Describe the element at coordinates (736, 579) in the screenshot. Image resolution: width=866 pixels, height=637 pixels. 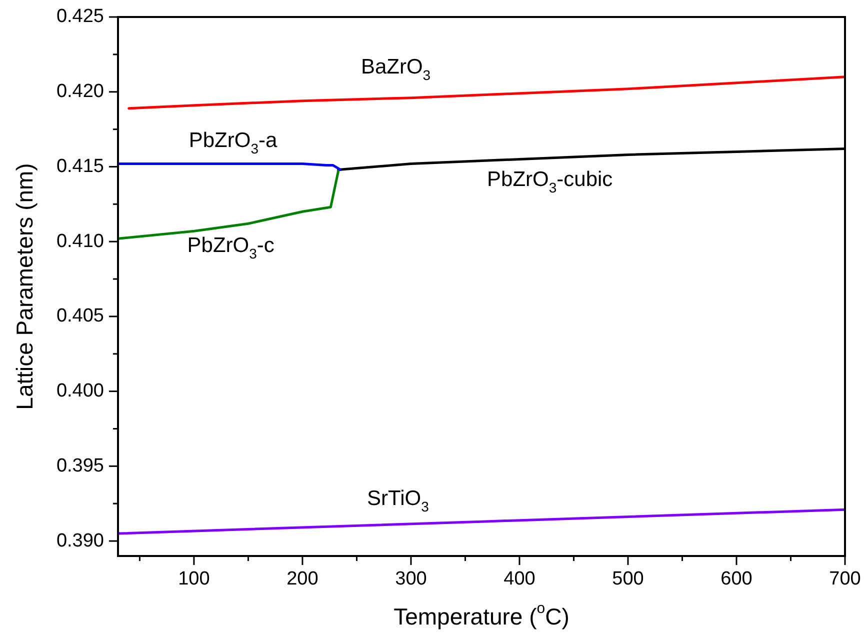
I see `x-tick-label: 600` at that location.